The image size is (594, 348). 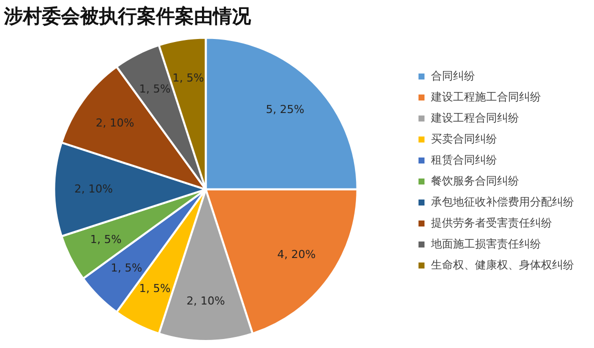 What do you see at coordinates (464, 159) in the screenshot?
I see `legend-label: 租赁合同纠纷` at bounding box center [464, 159].